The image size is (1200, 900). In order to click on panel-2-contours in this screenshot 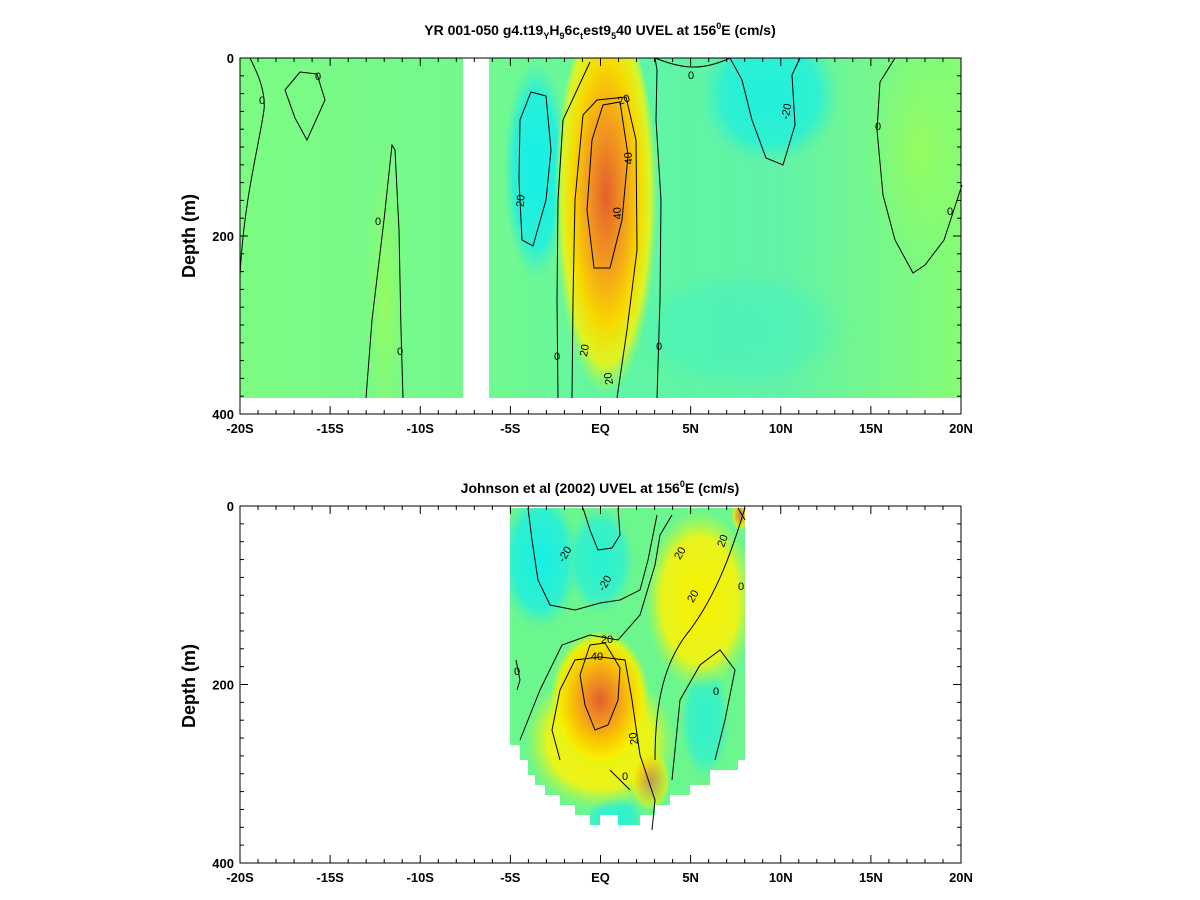, I will do `click(630, 669)`.